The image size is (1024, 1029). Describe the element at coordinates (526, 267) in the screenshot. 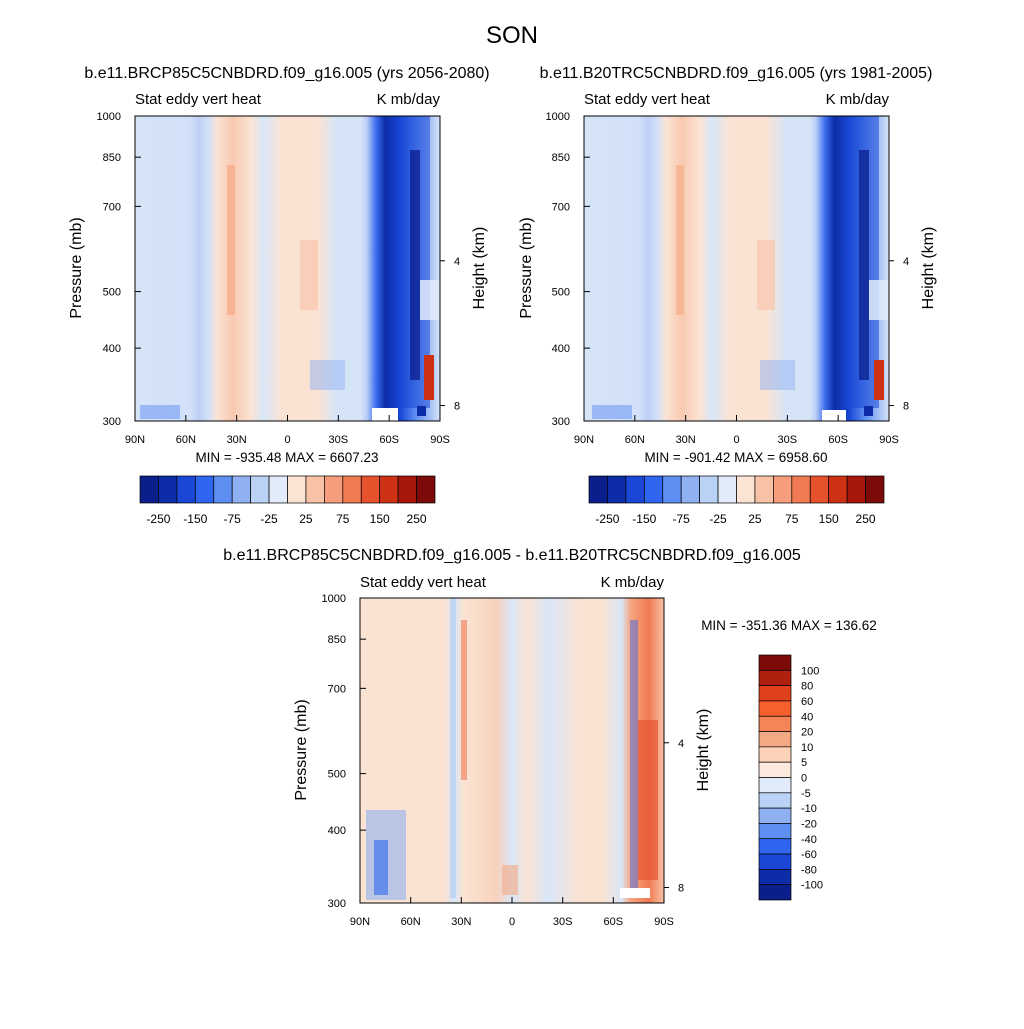

I see `panel-present-y-axis-title: Pressure (mb)` at that location.